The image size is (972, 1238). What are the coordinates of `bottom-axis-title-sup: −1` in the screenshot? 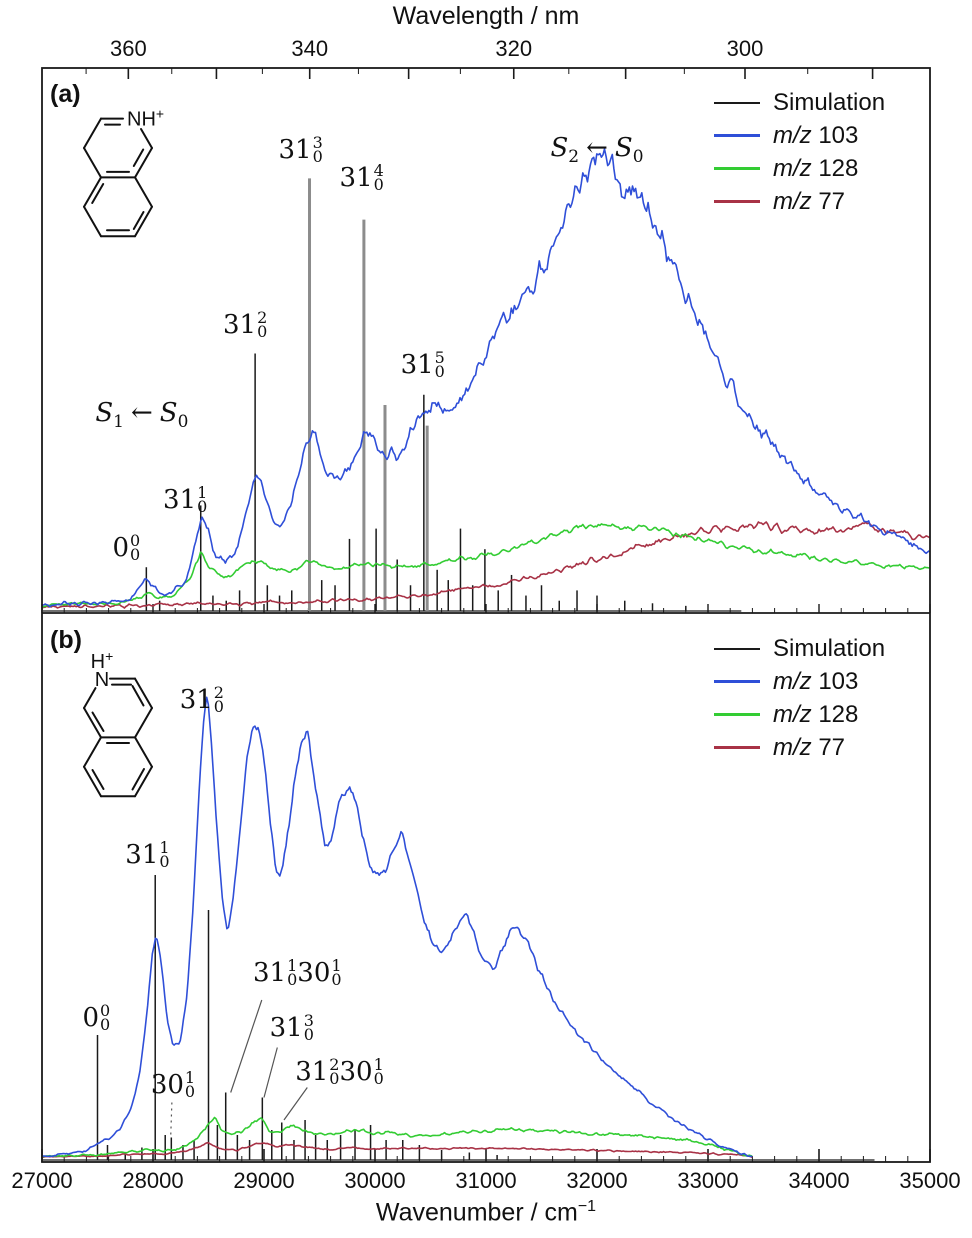 It's located at (587, 1206).